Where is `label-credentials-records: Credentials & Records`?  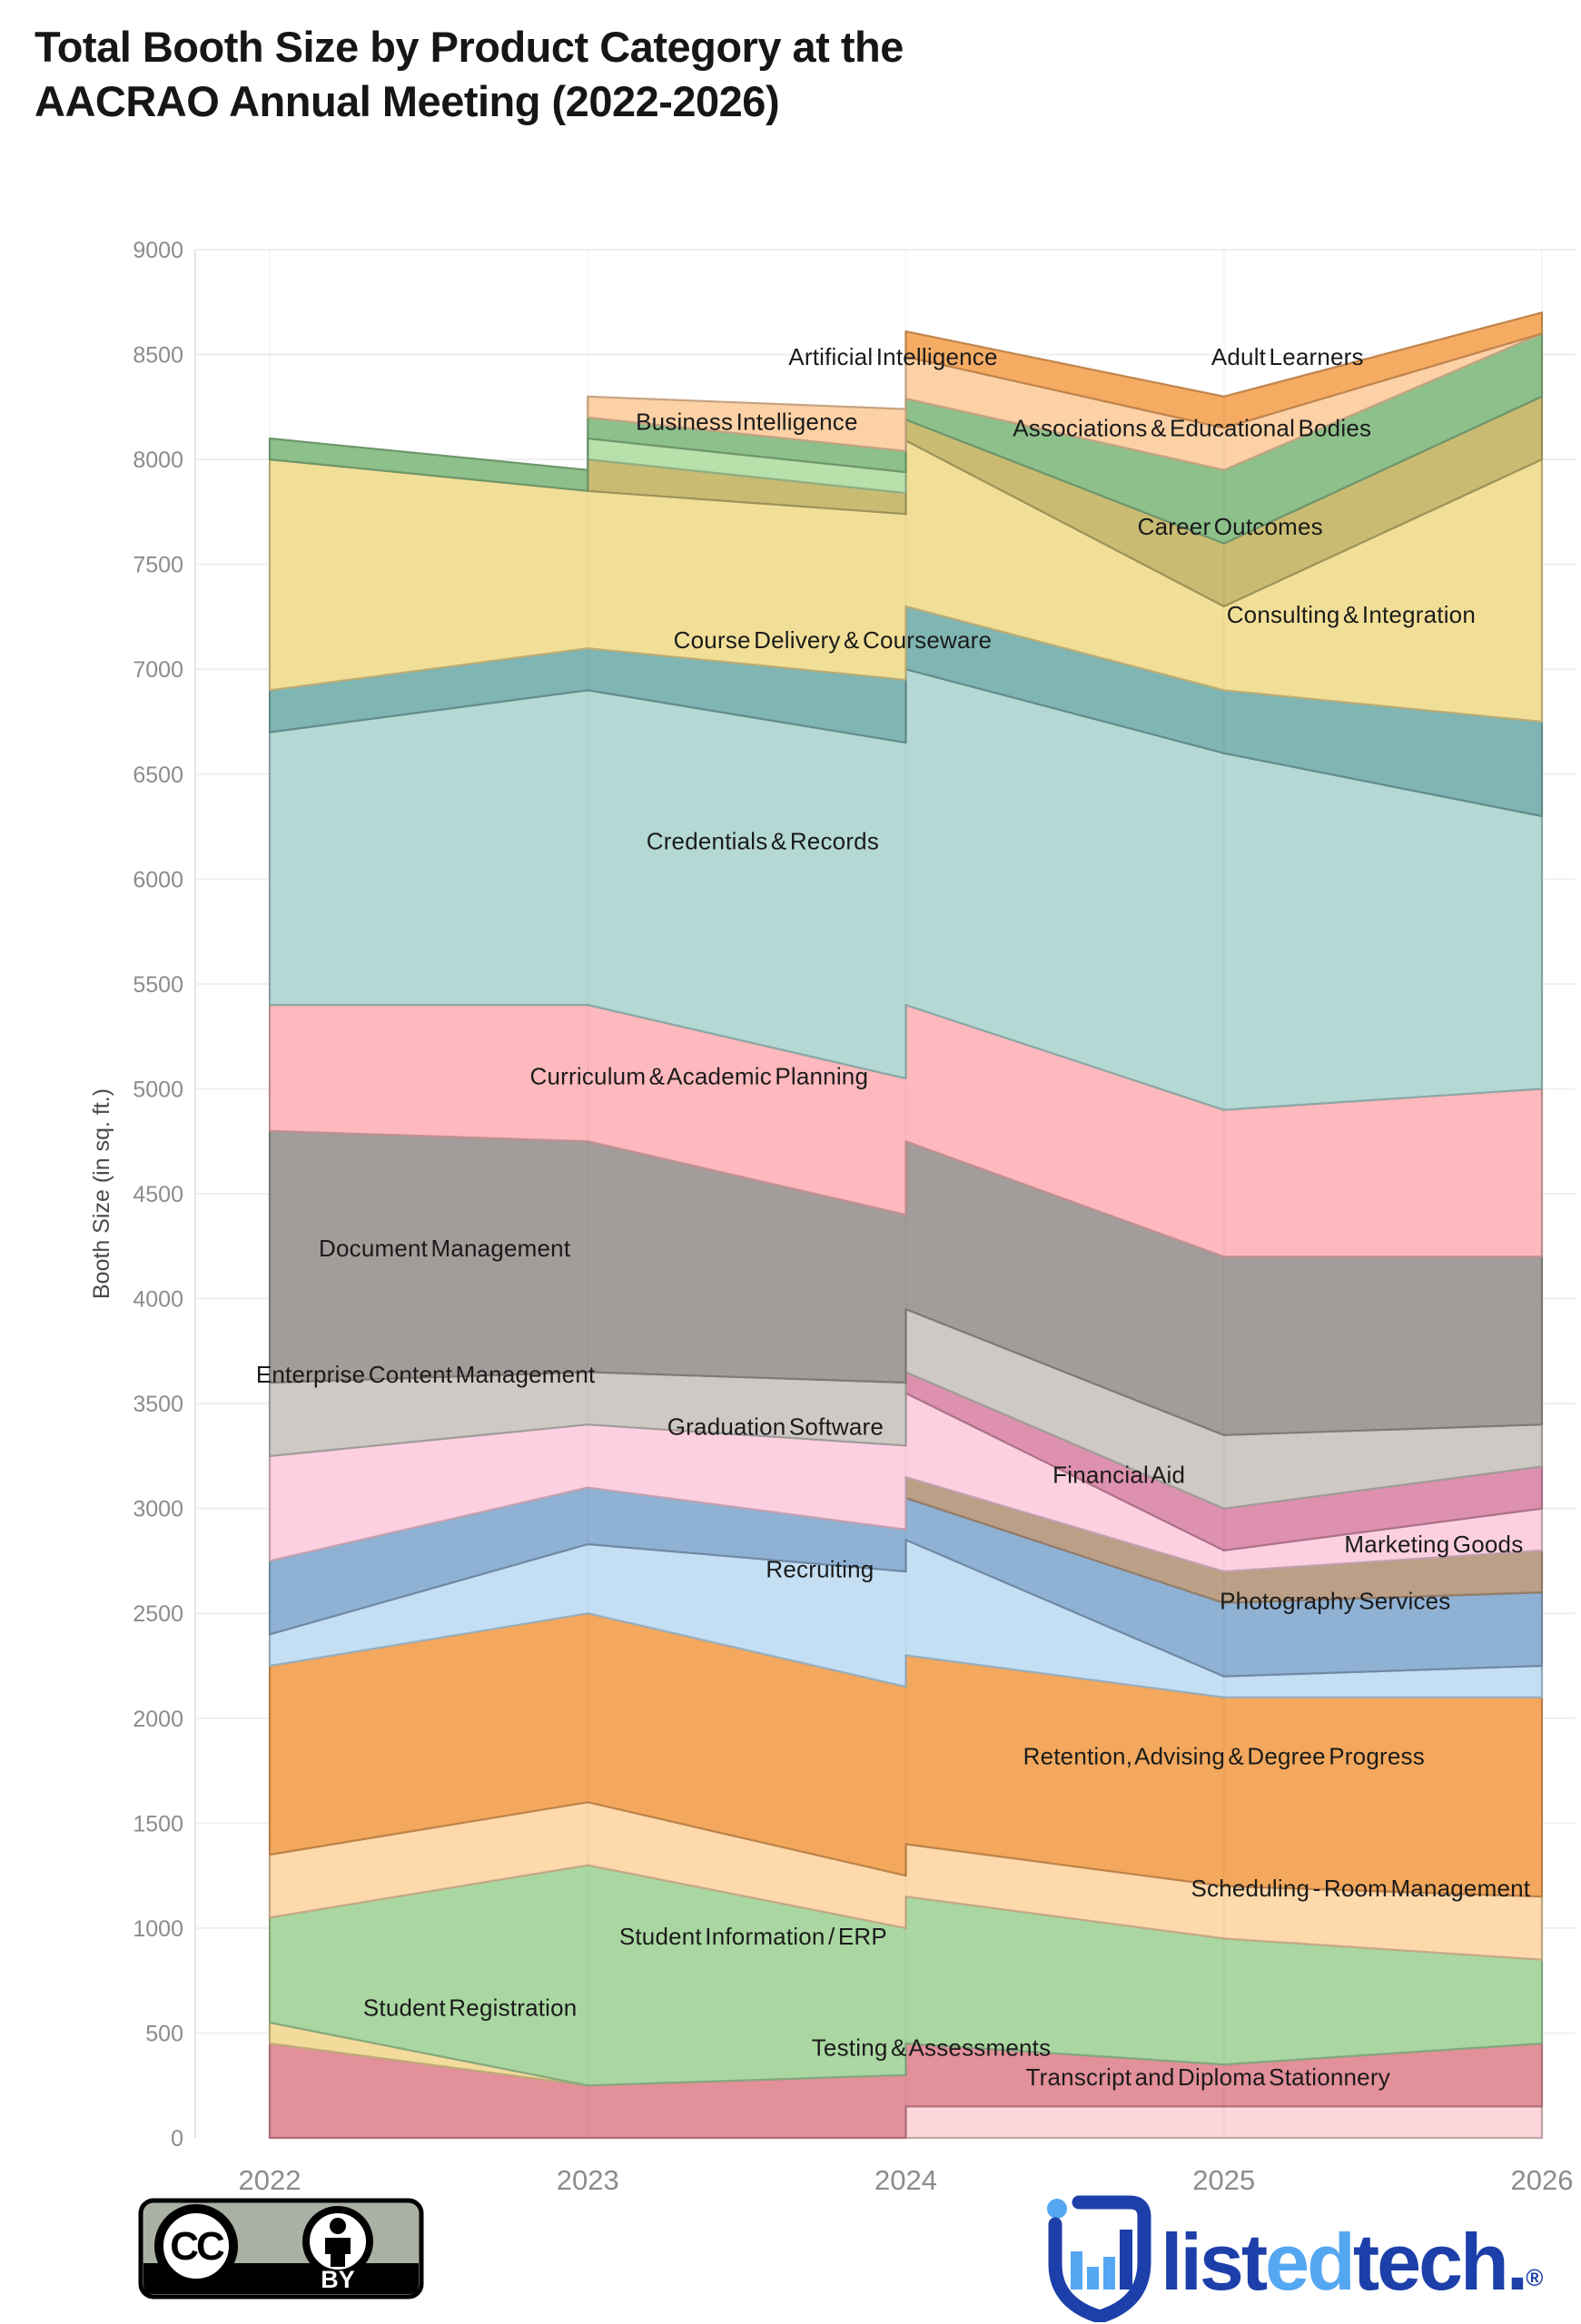 label-credentials-records: Credentials & Records is located at coordinates (763, 841).